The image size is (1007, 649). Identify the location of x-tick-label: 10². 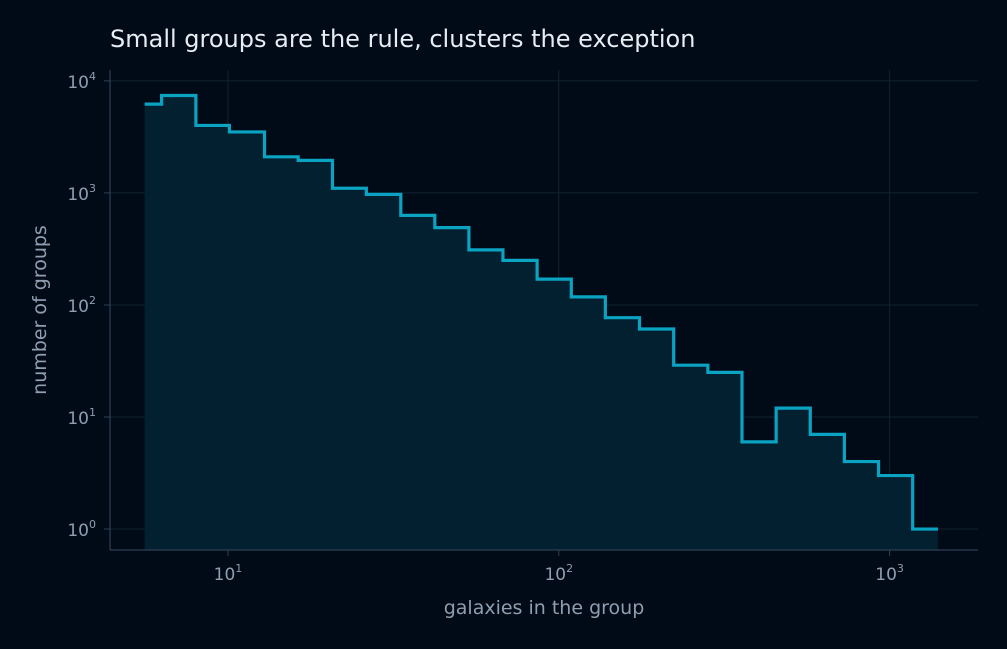
(558, 573).